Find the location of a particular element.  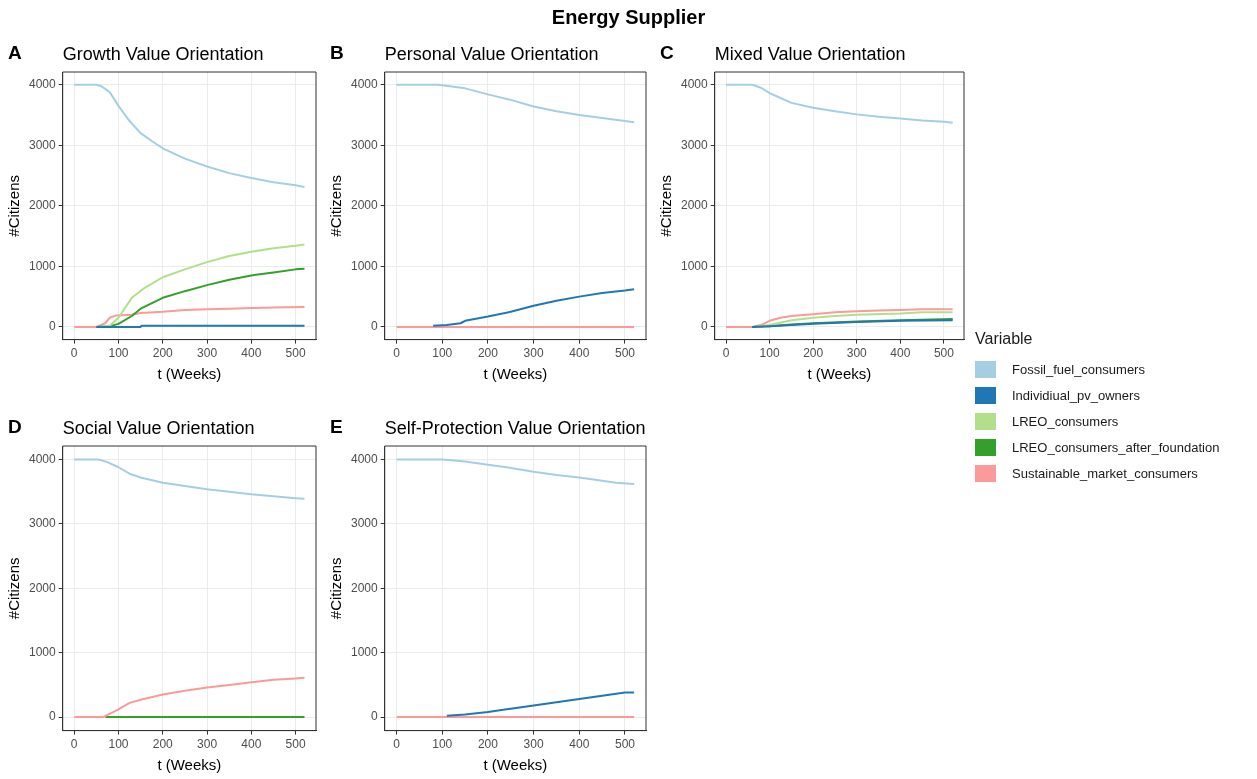

chart-title: Social Value Orientation is located at coordinates (158, 428).